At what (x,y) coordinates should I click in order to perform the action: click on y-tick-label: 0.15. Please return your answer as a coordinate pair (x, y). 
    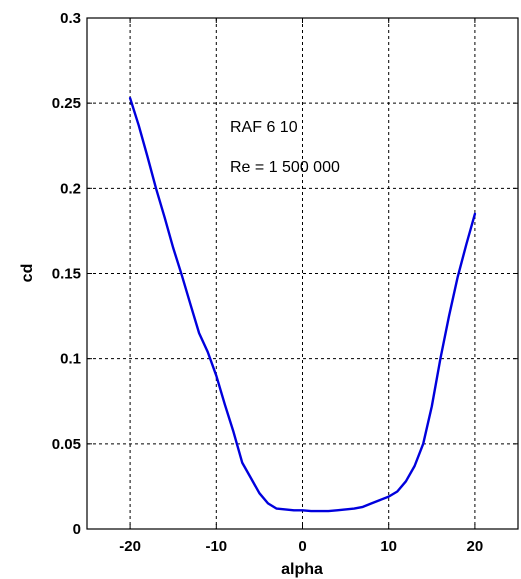
    Looking at the image, I should click on (66, 274).